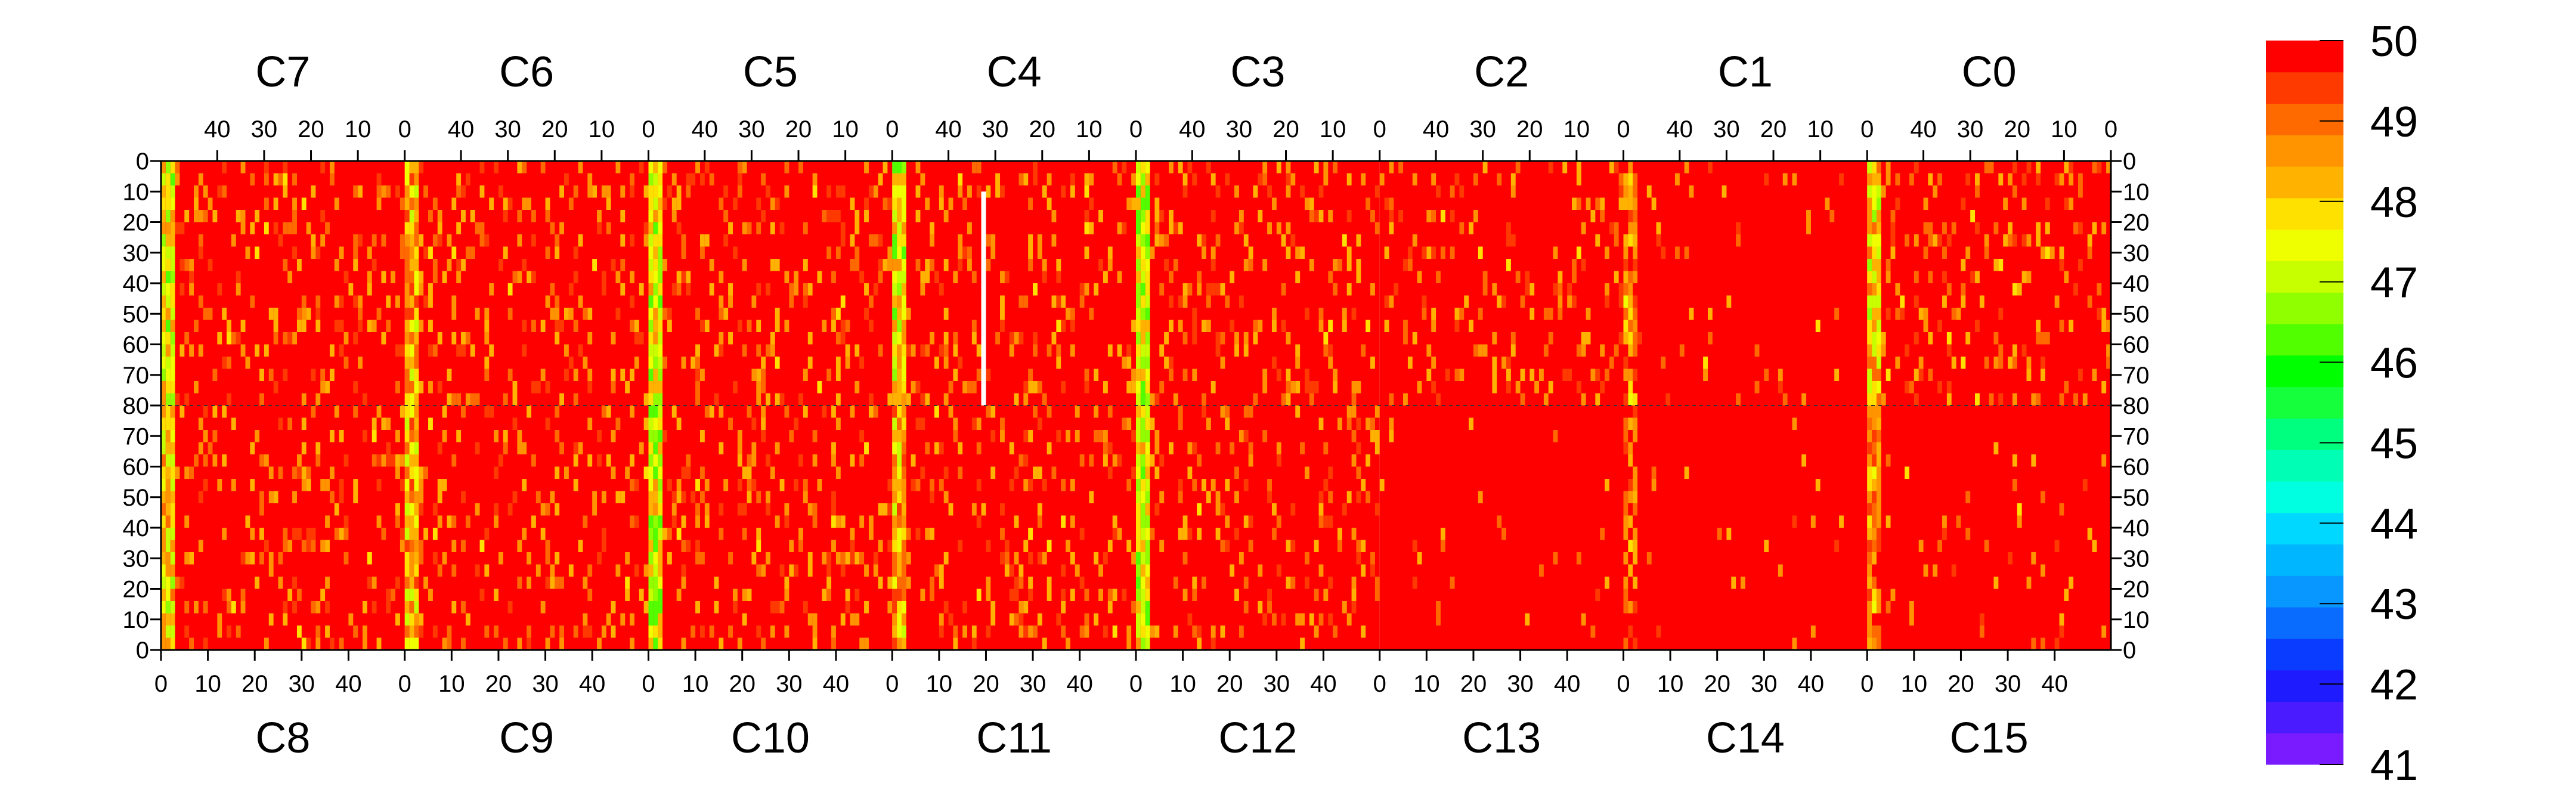 The height and width of the screenshot is (805, 2576). I want to click on bottom-tick-label: 30, so click(1765, 684).